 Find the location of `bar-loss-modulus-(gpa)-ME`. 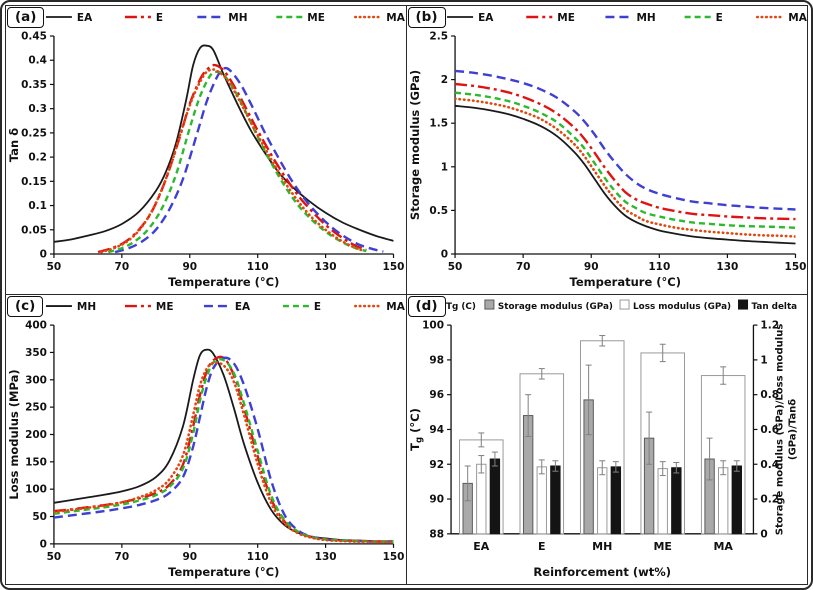

bar-loss-modulus-(gpa)-ME is located at coordinates (662, 501).